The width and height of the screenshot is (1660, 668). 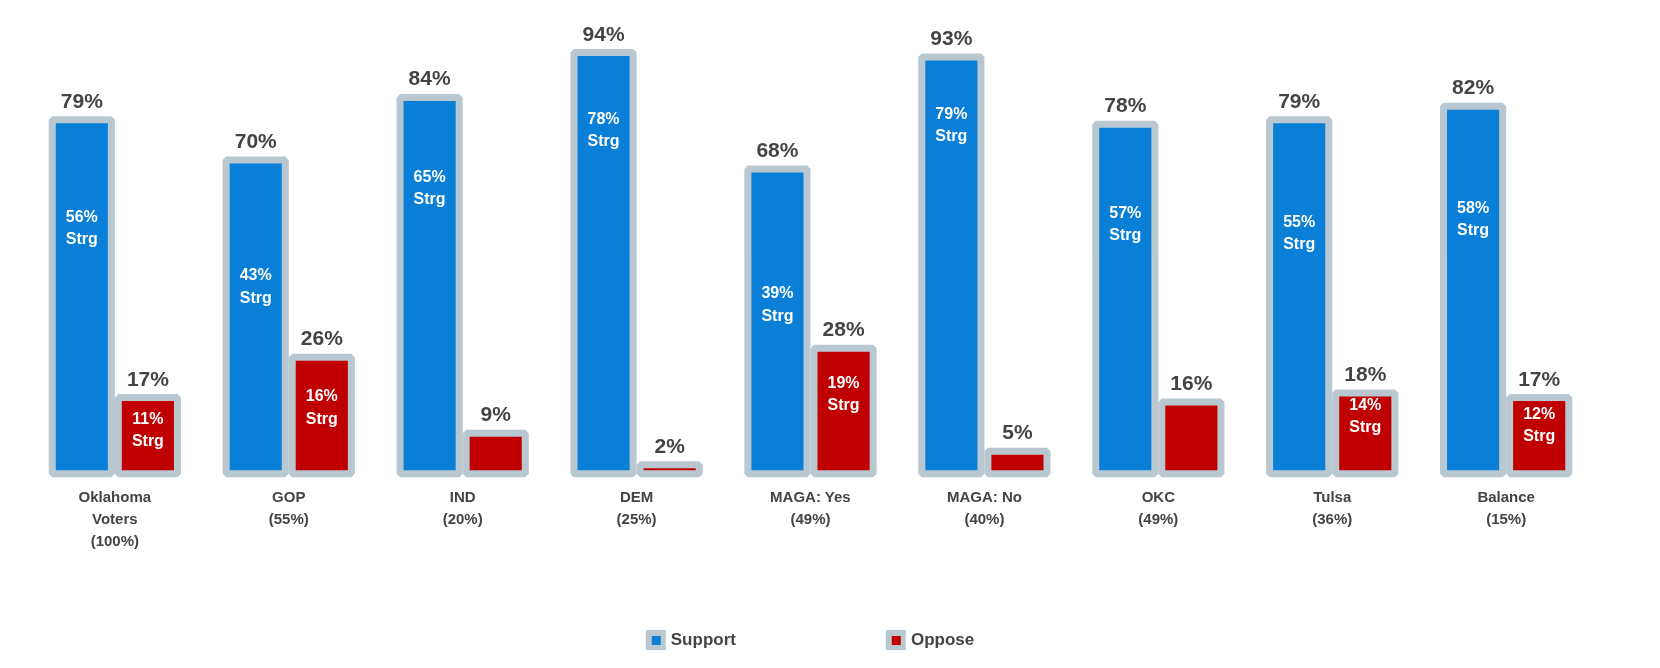 What do you see at coordinates (429, 78) in the screenshot?
I see `data-label: 84%` at bounding box center [429, 78].